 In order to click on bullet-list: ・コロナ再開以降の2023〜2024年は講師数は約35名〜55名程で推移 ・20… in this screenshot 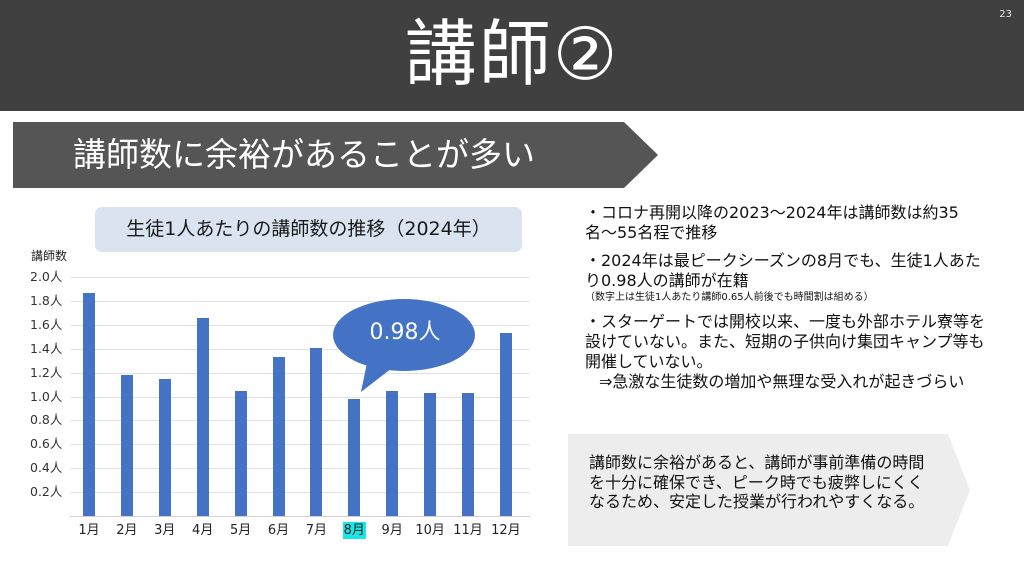, I will do `click(785, 301)`.